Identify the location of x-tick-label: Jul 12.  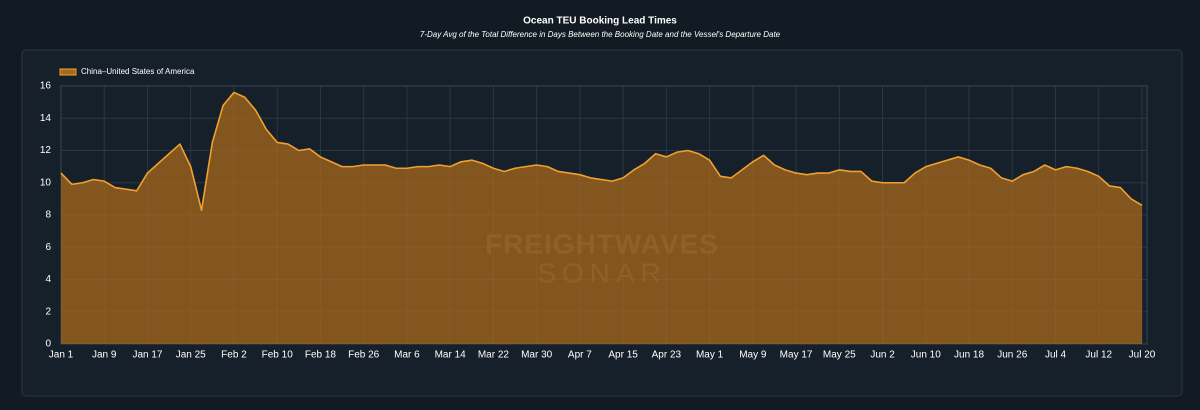
(1098, 355).